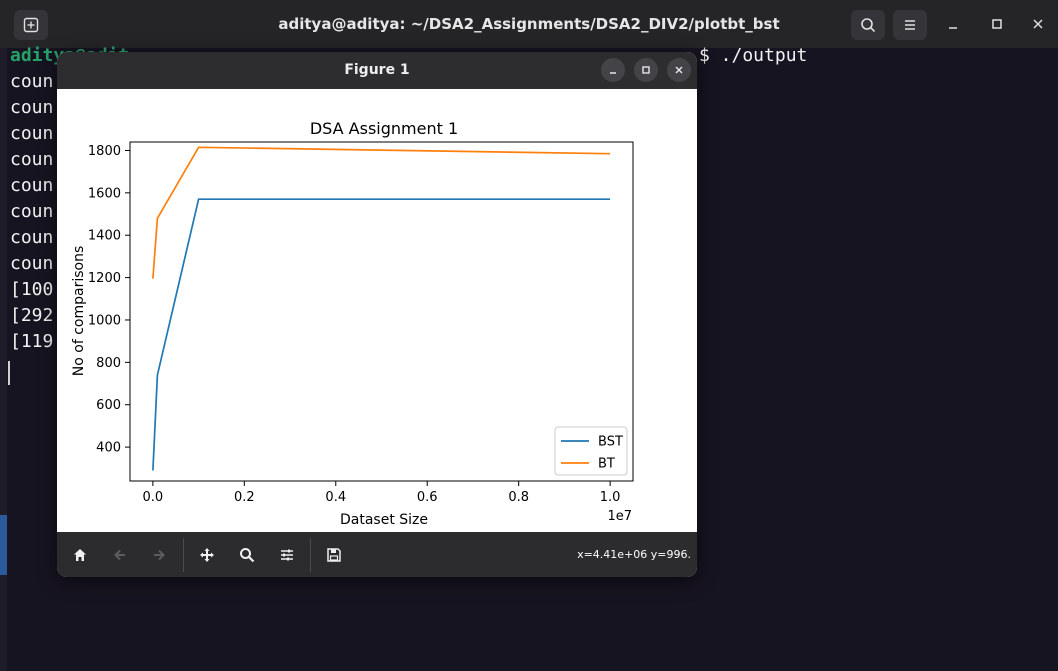 The height and width of the screenshot is (671, 1058). I want to click on menu-button, so click(910, 25).